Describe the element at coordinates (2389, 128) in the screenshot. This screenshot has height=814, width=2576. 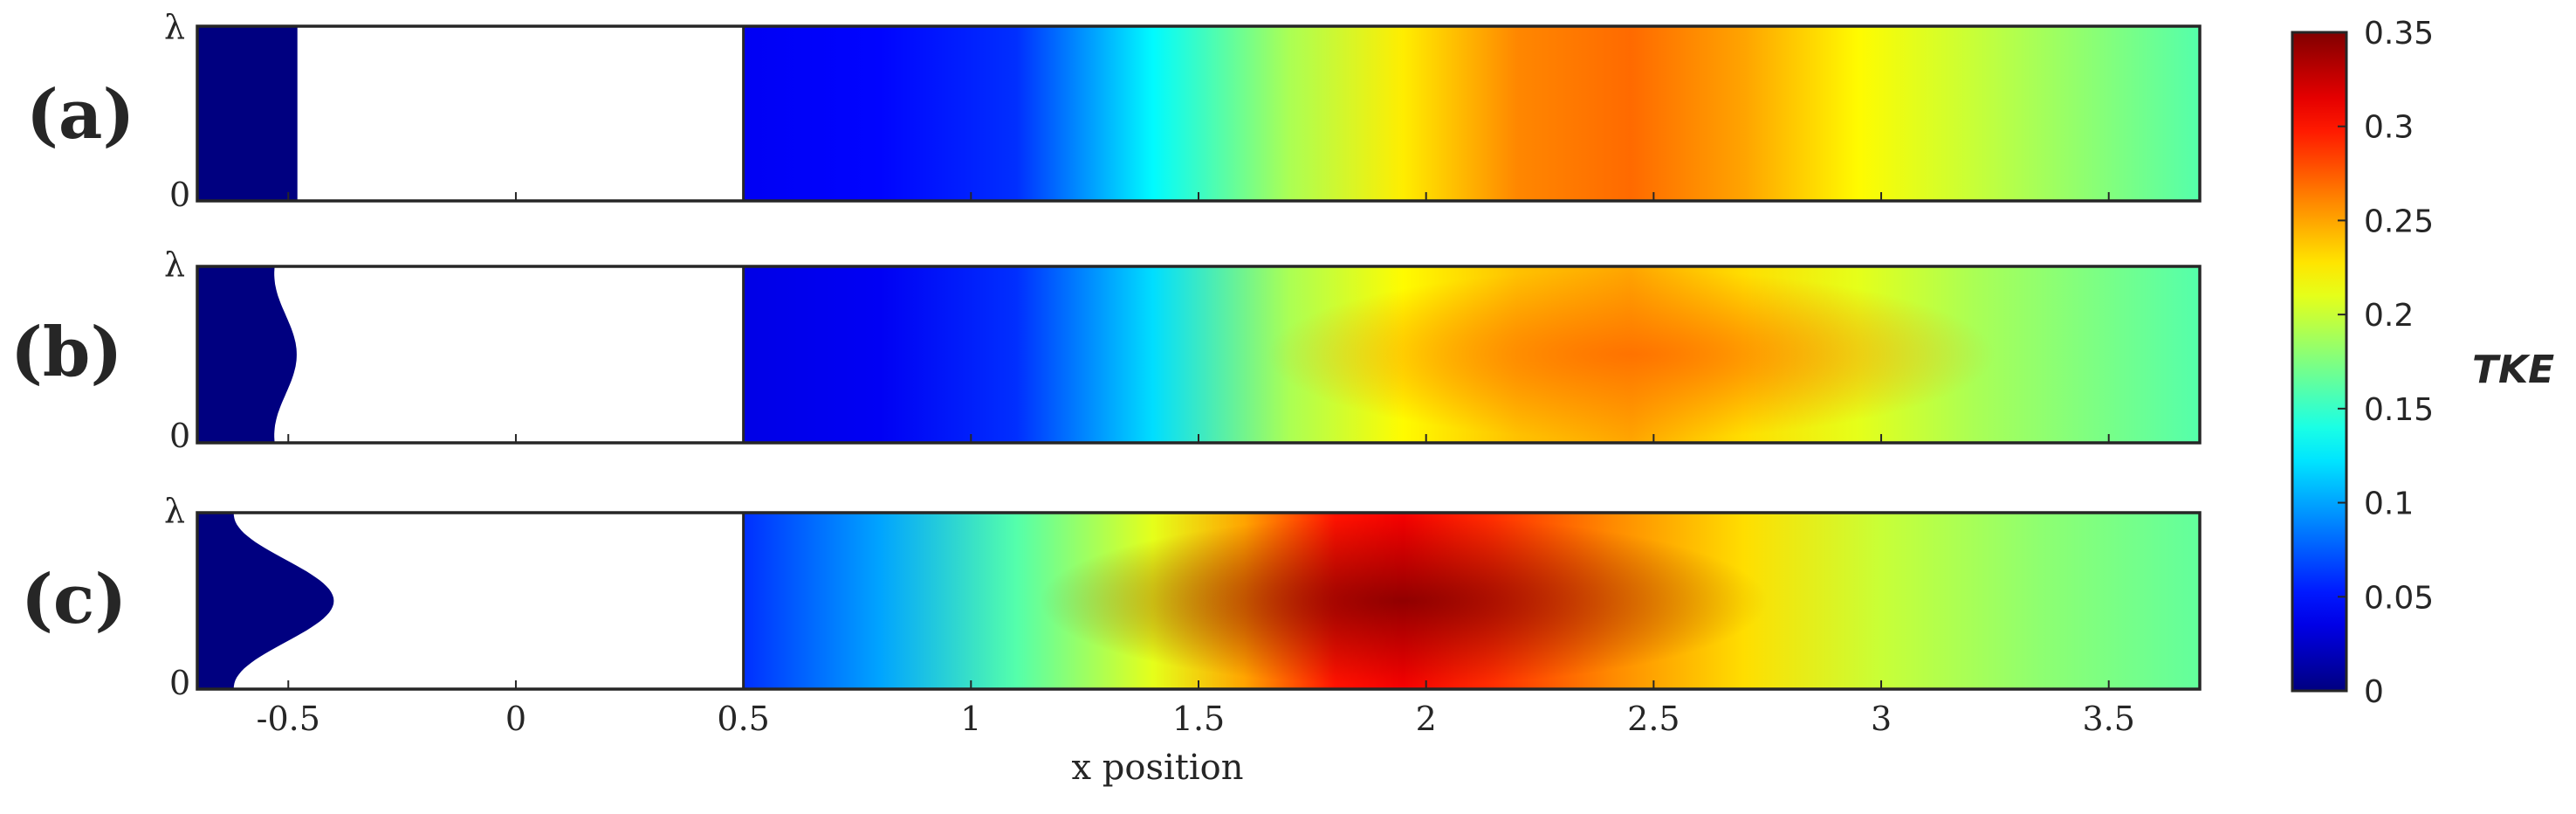
I see `colorbar-tick-label: 0.3` at that location.